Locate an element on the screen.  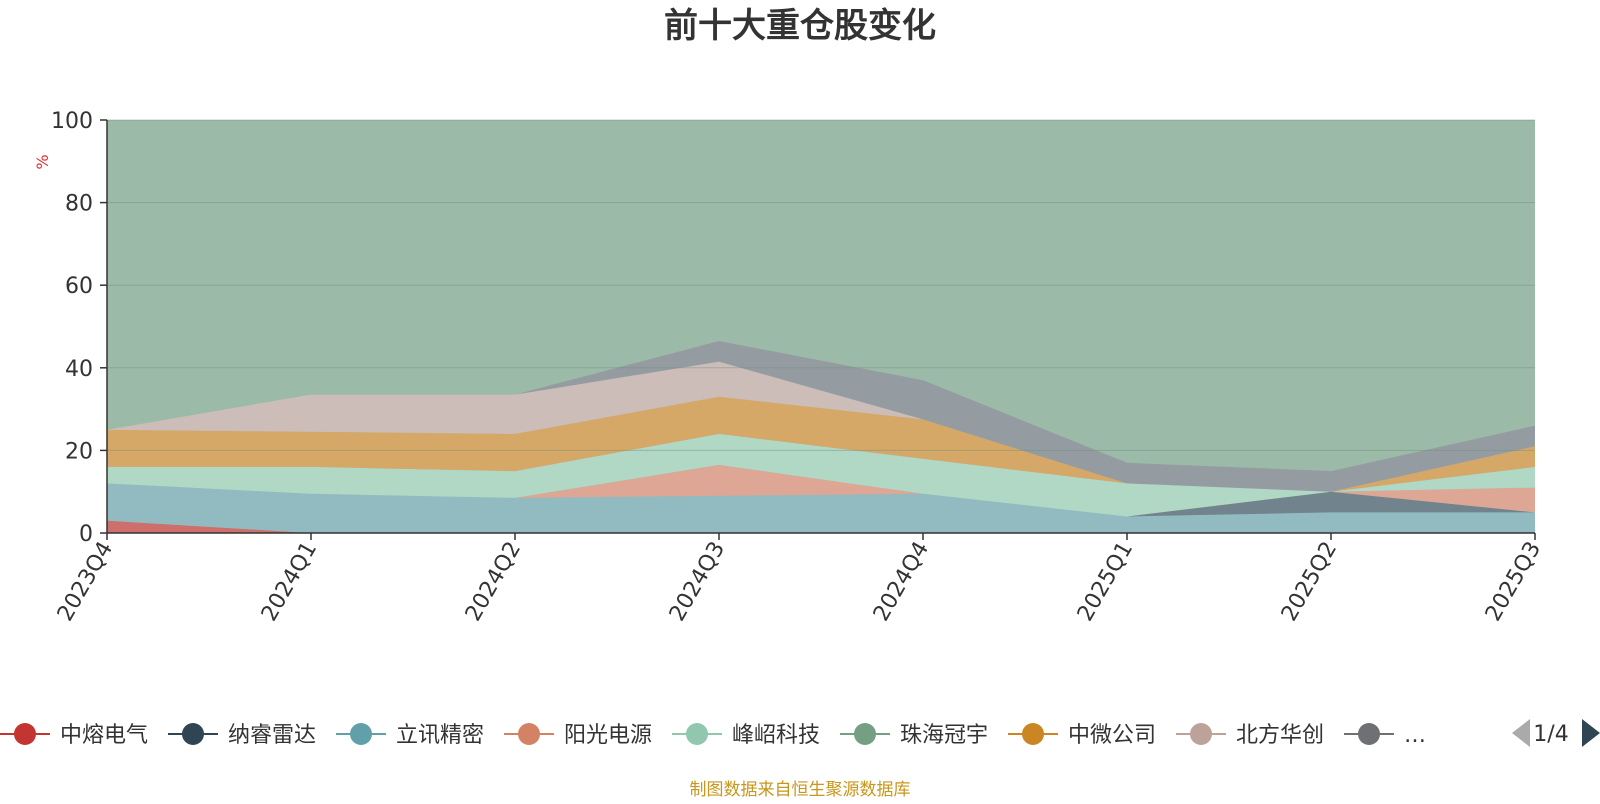
legend-label: 中微公司 is located at coordinates (1112, 735).